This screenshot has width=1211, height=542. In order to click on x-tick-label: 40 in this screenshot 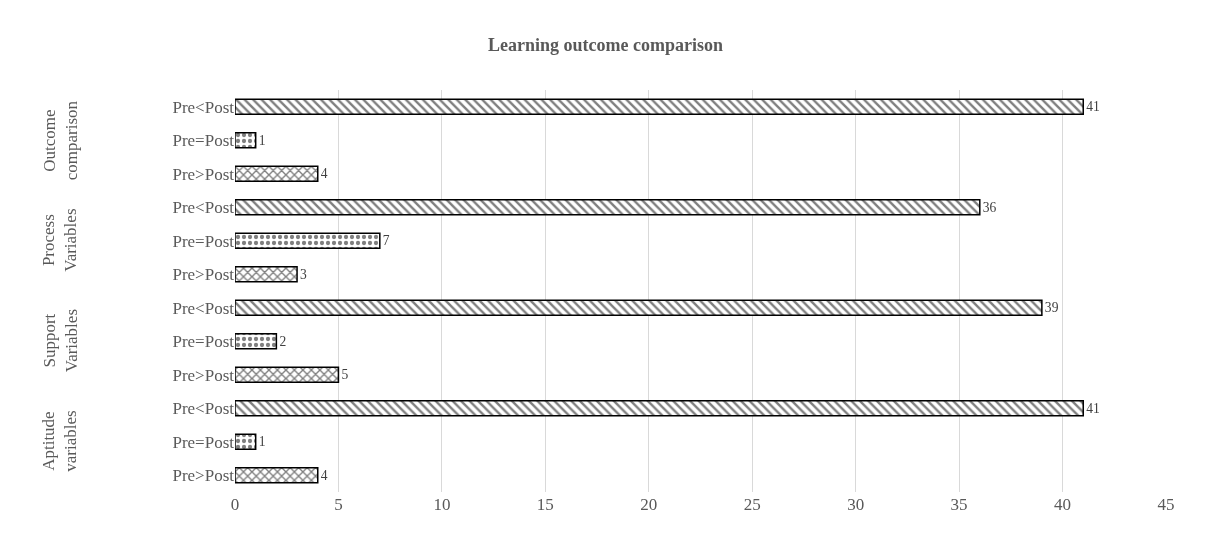, I will do `click(1063, 504)`.